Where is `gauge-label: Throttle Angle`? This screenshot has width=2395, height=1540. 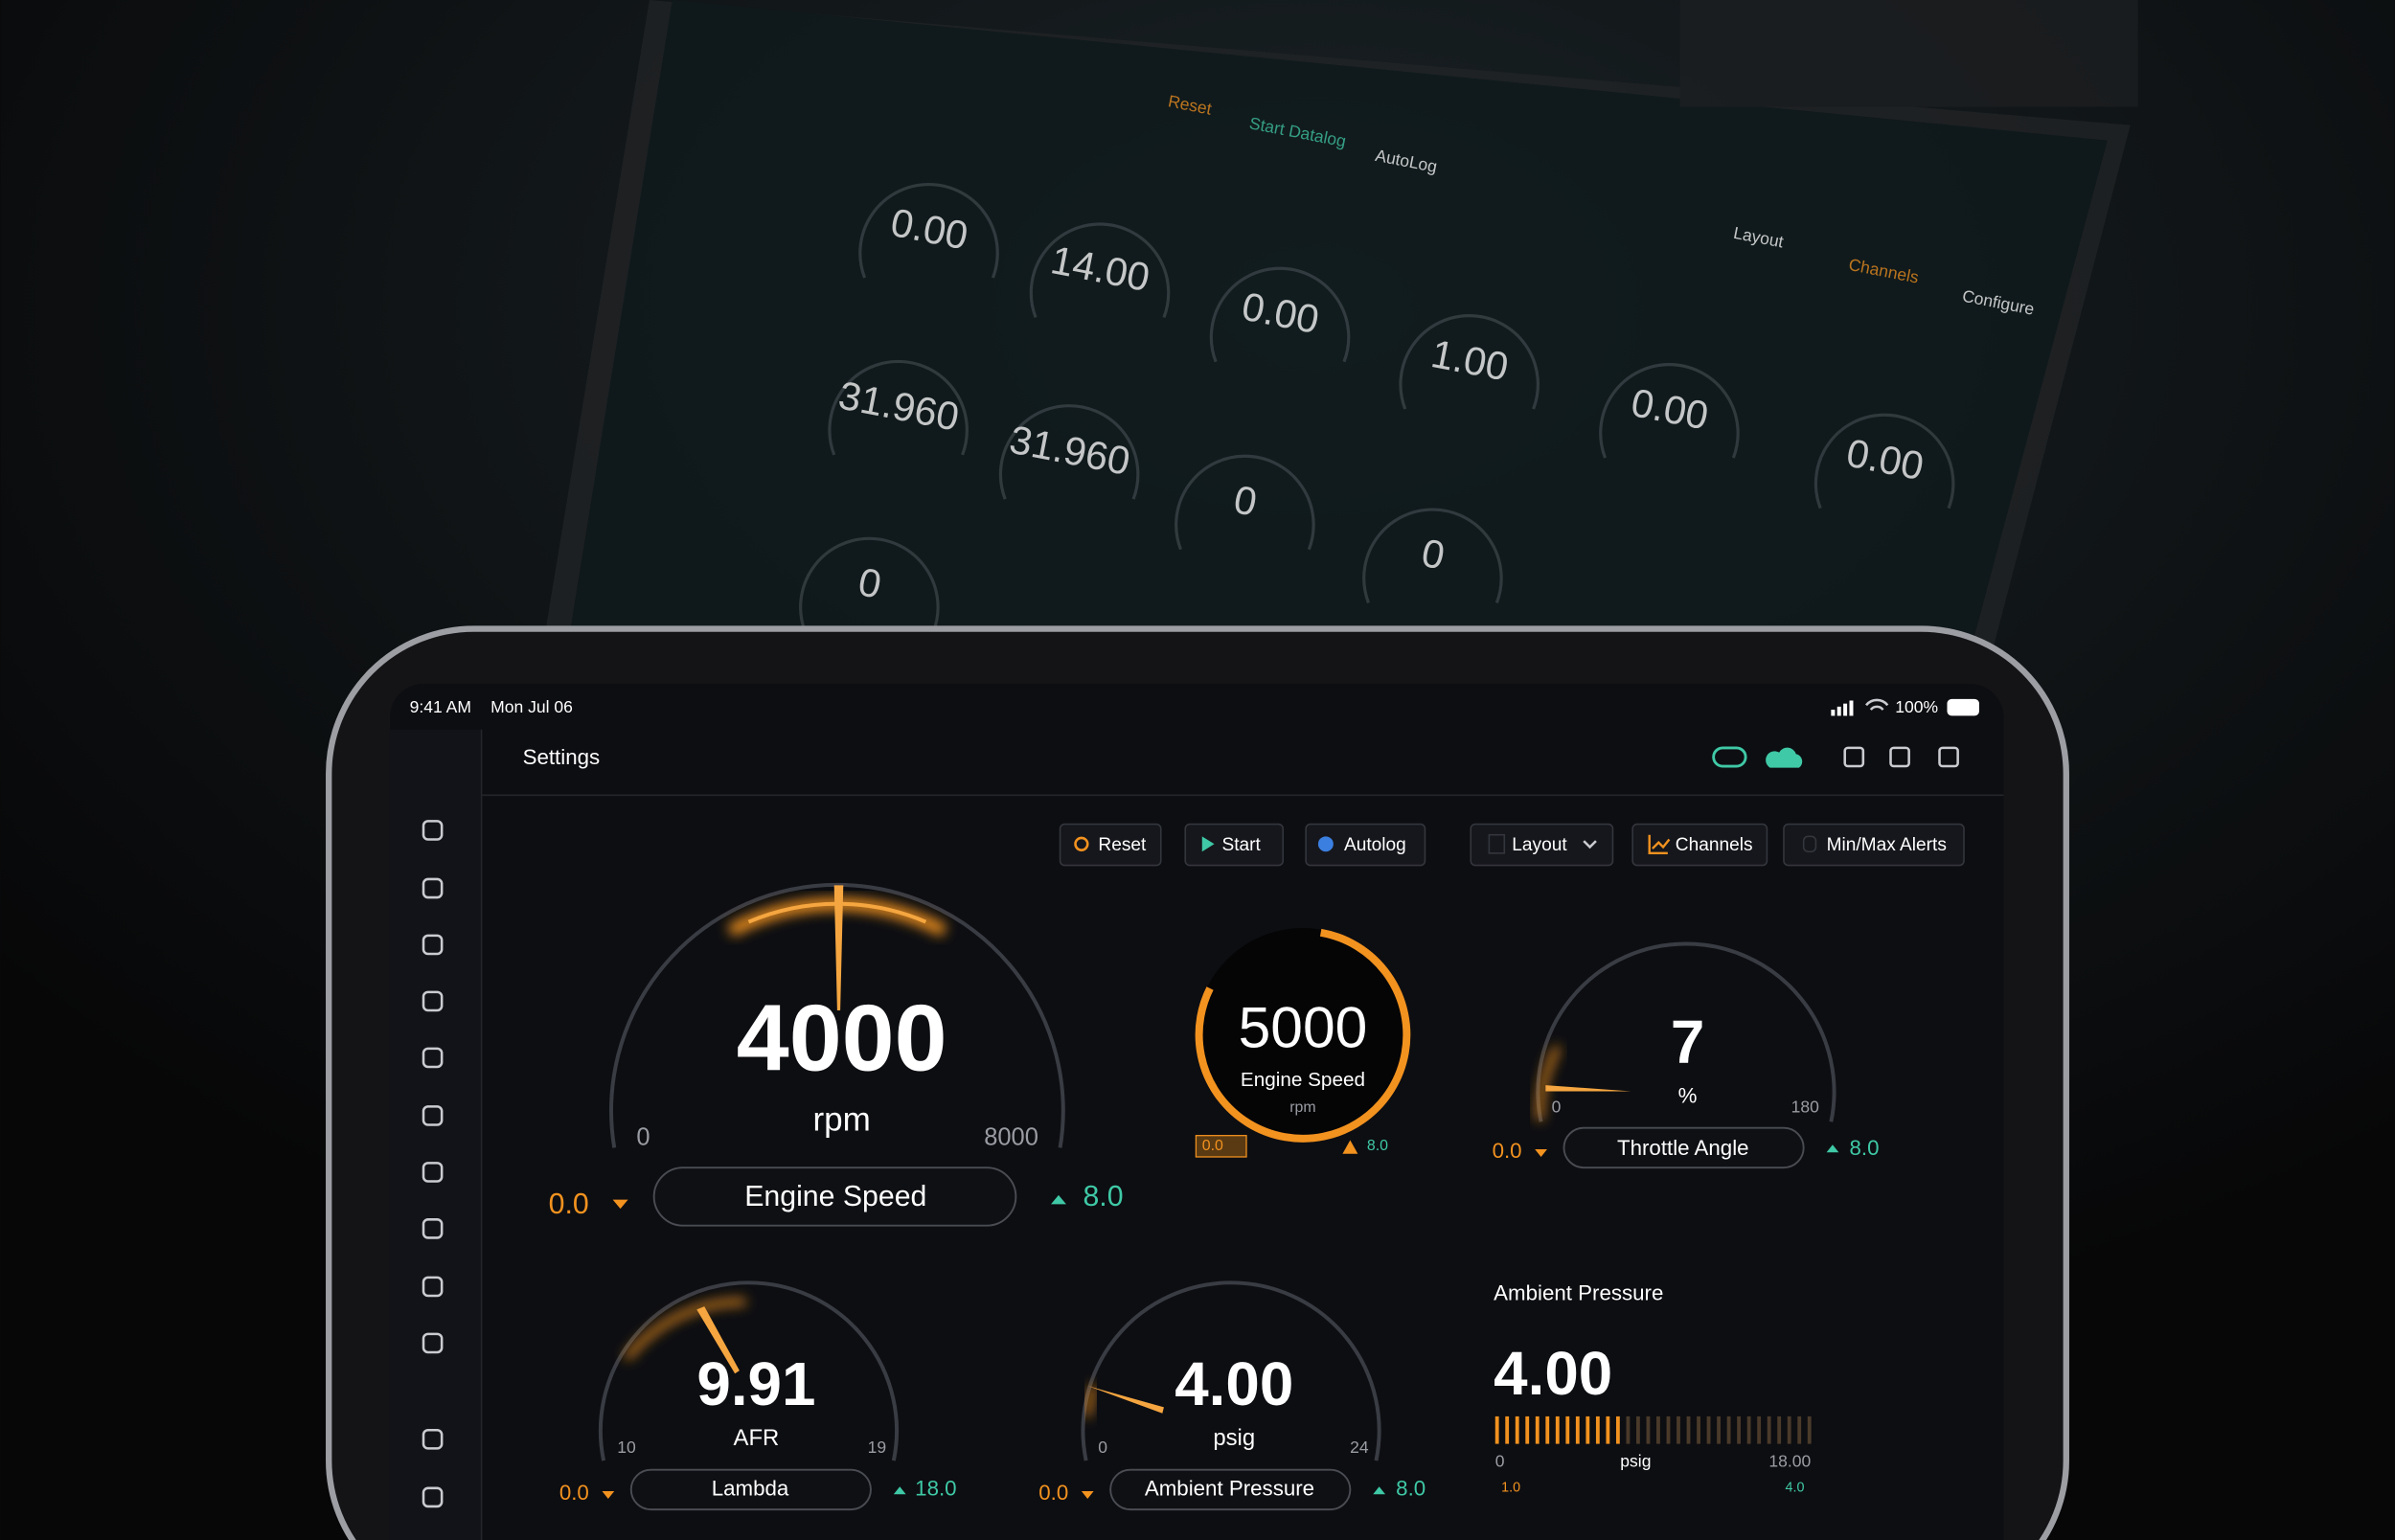
gauge-label: Throttle Angle is located at coordinates (1683, 1148).